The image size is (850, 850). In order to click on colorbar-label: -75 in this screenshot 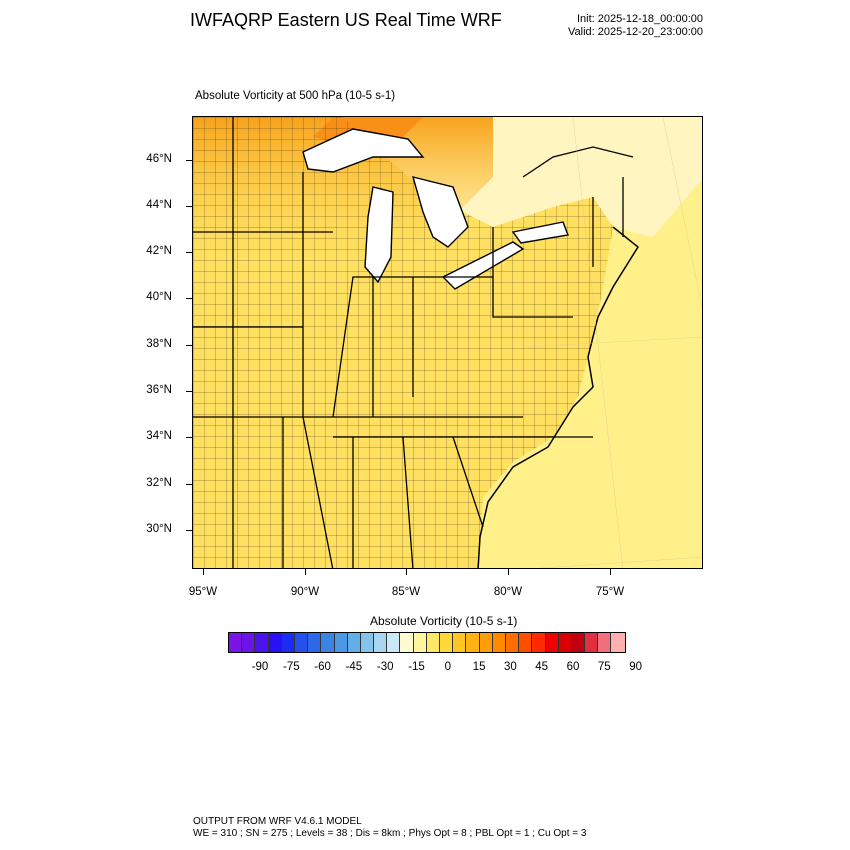, I will do `click(291, 667)`.